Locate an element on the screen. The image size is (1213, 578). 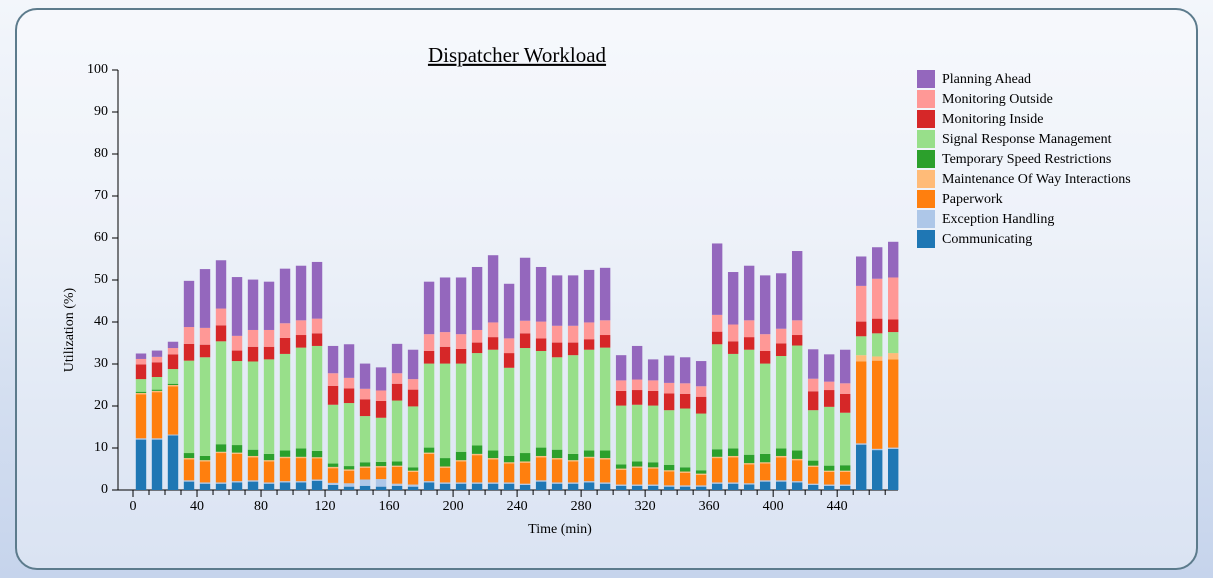
x-tick-label: 440 is located at coordinates (837, 506).